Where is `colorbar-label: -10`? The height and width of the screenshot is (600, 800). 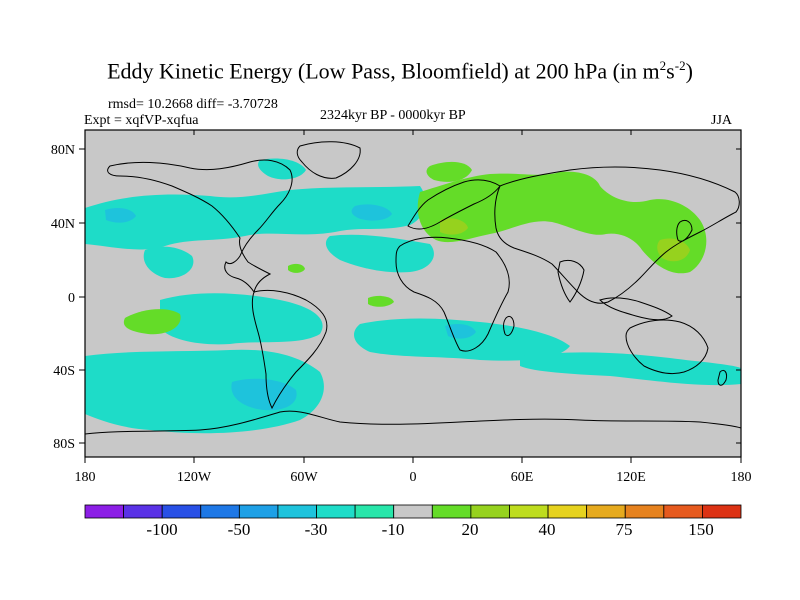 colorbar-label: -10 is located at coordinates (393, 529).